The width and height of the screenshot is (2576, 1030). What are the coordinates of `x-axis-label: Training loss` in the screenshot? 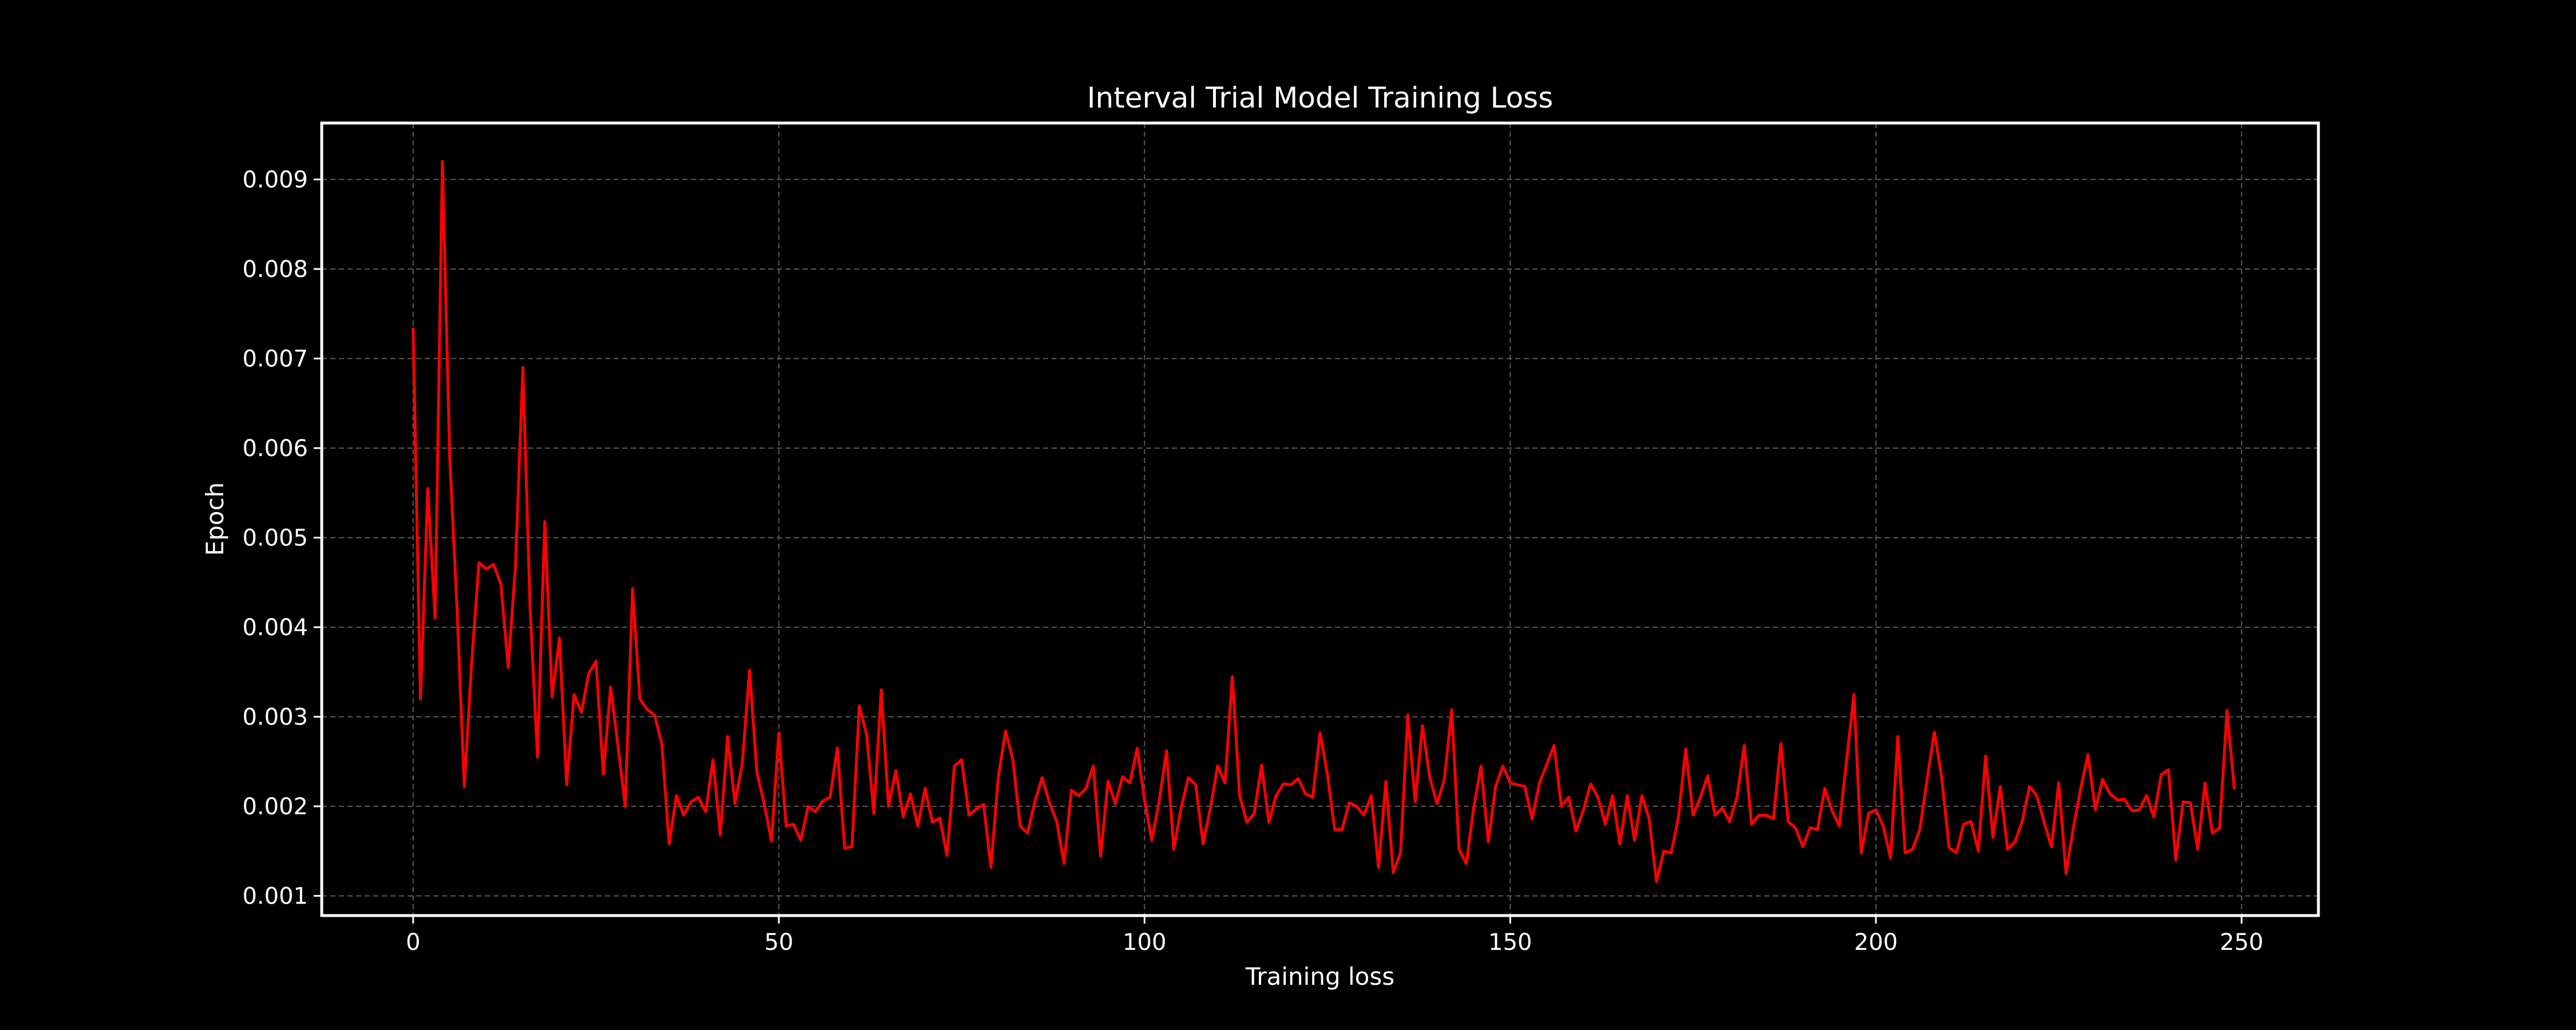 It's located at (1319, 976).